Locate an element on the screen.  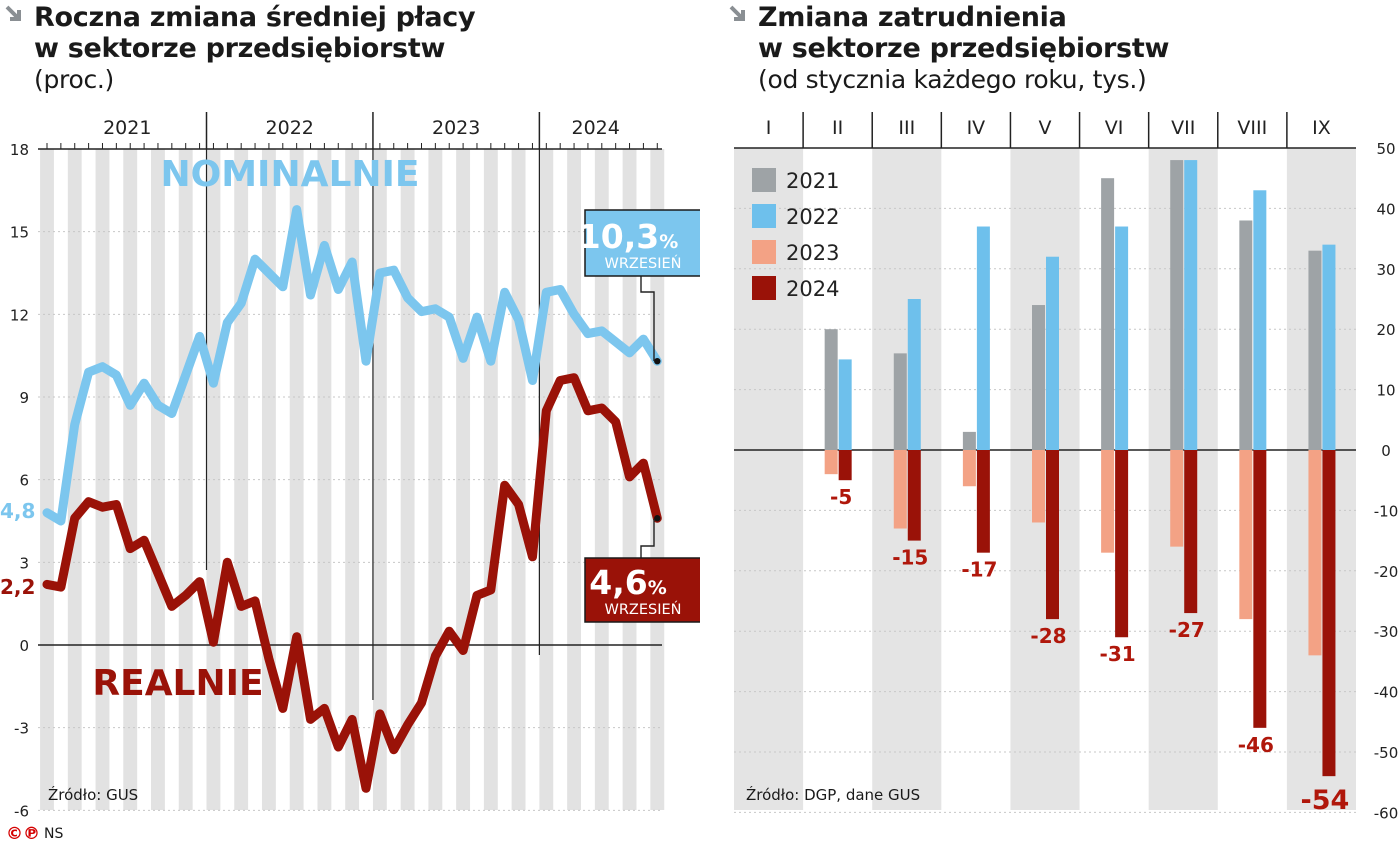
bar-2022-VI is located at coordinates (1122, 338).